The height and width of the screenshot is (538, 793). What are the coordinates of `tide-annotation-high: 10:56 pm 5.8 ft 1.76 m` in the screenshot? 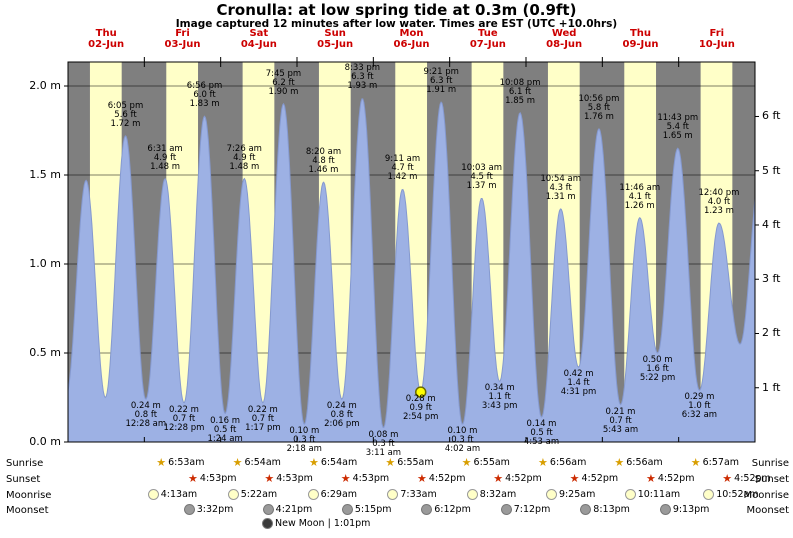 It's located at (599, 107).